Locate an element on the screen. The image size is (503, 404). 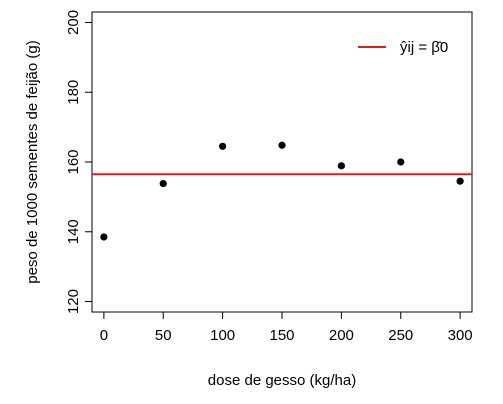
x-axis-title: dose de gesso (kg/ha) is located at coordinates (282, 380).